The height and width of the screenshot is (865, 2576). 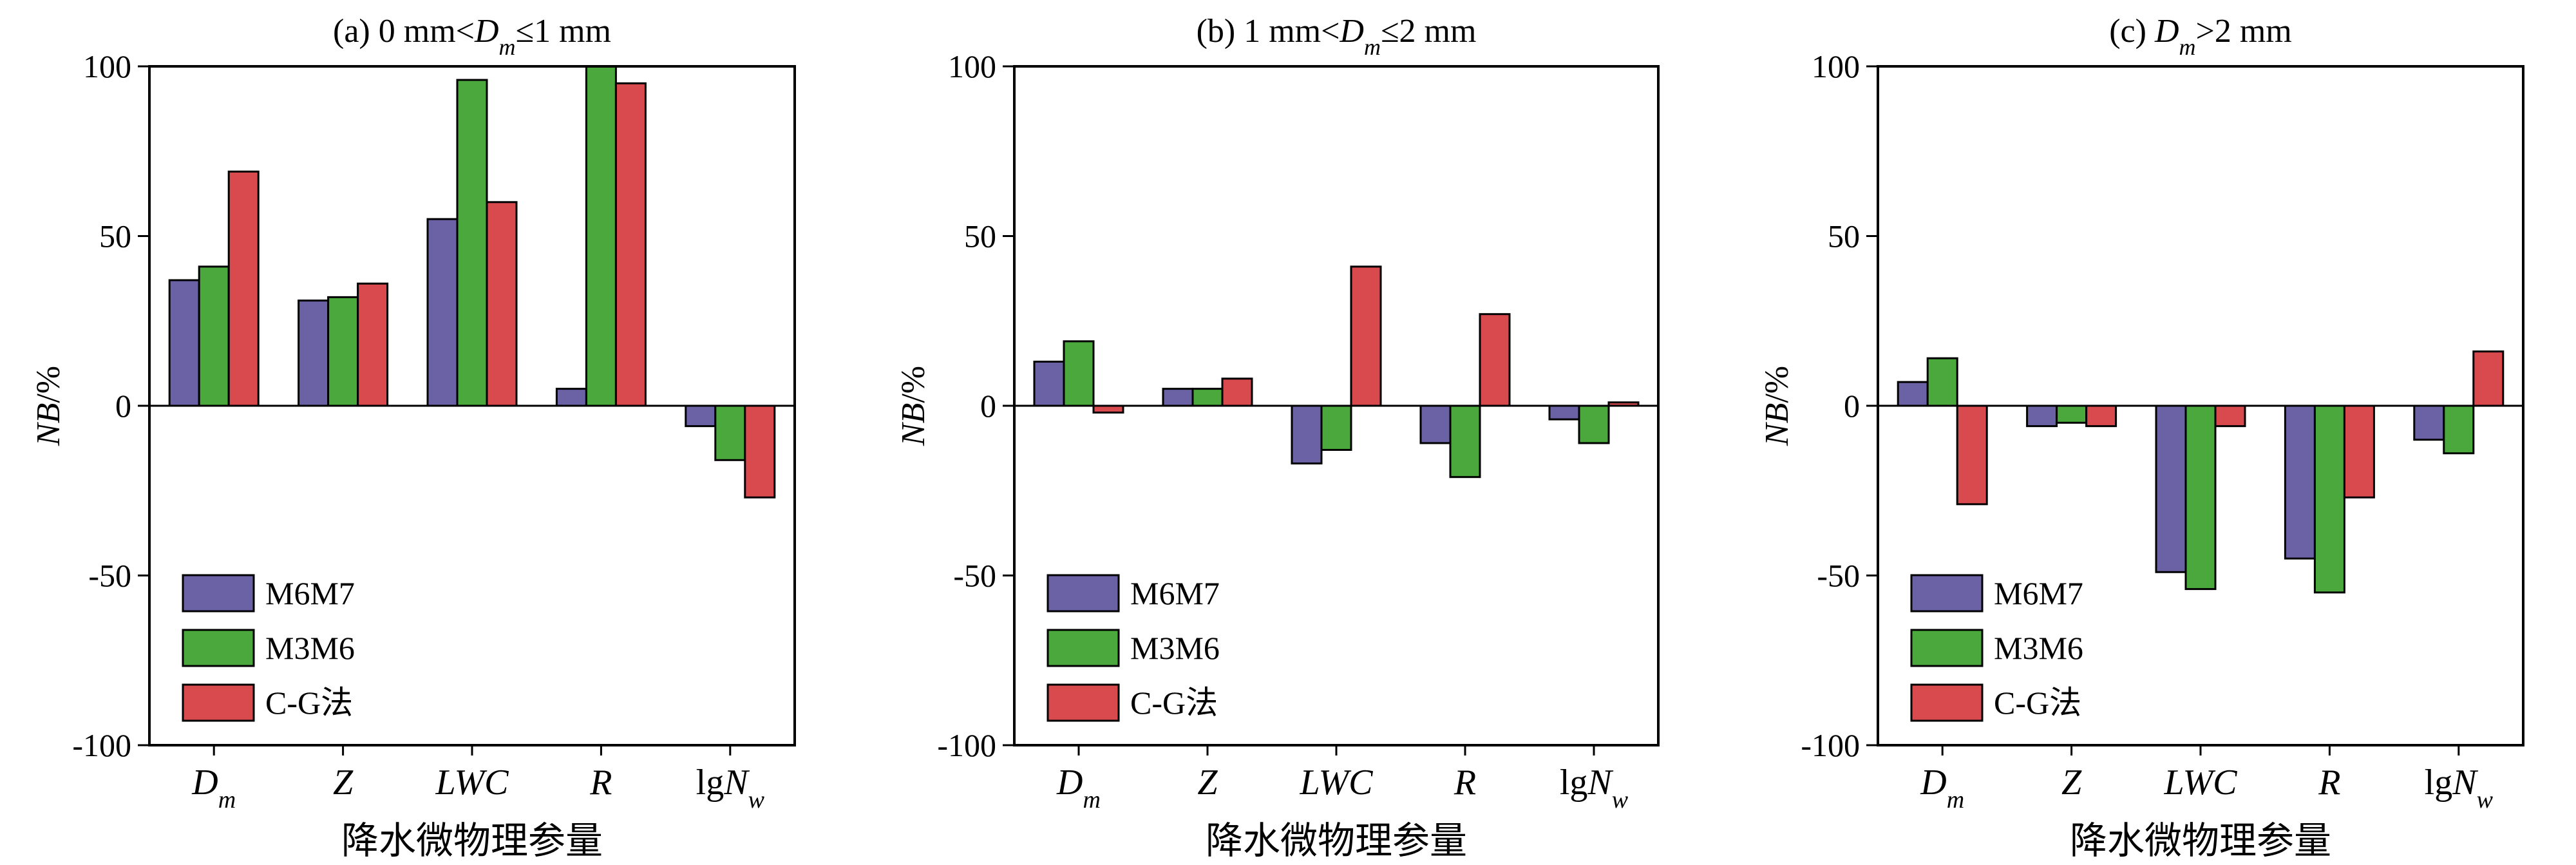 I want to click on panel-title: (b) 1 mm<Dm≤2 mm, so click(x=1337, y=36).